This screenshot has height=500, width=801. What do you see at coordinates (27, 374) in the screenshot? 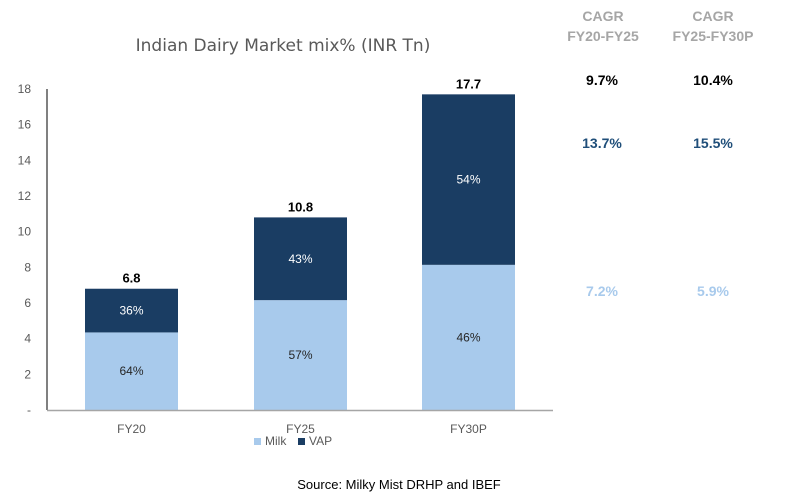
I see `y-tick-label: 2` at bounding box center [27, 374].